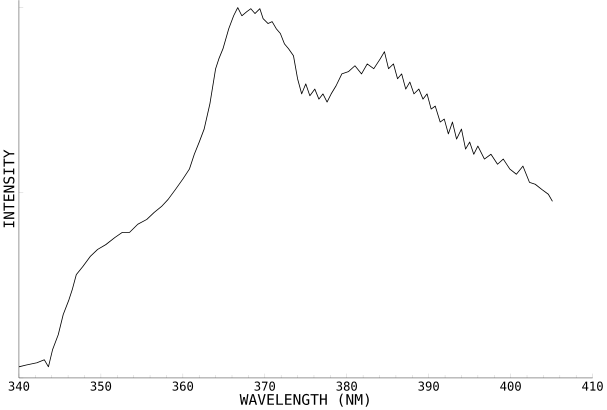 This screenshot has height=410, width=607. I want to click on x-tick-label: 360, so click(183, 386).